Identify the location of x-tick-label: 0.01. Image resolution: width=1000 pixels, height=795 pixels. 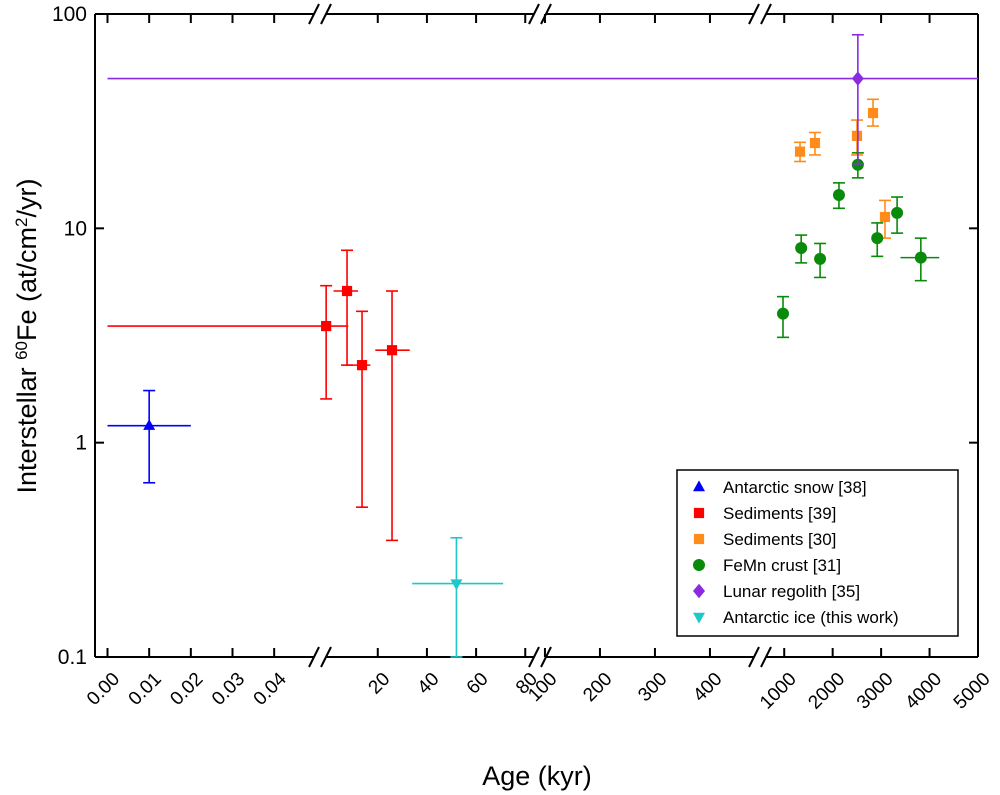
(145, 689).